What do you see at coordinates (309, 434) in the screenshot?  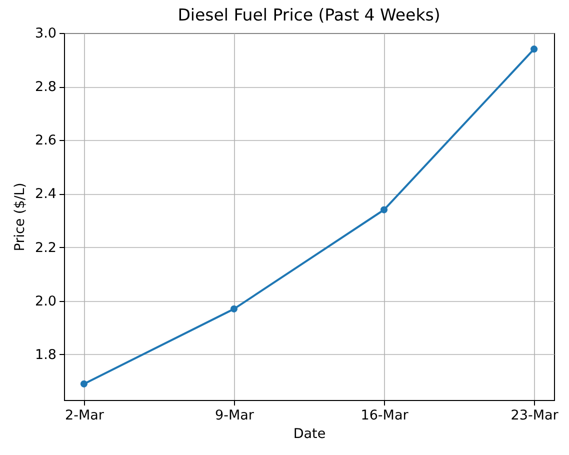 I see `x-axis-title: Date` at bounding box center [309, 434].